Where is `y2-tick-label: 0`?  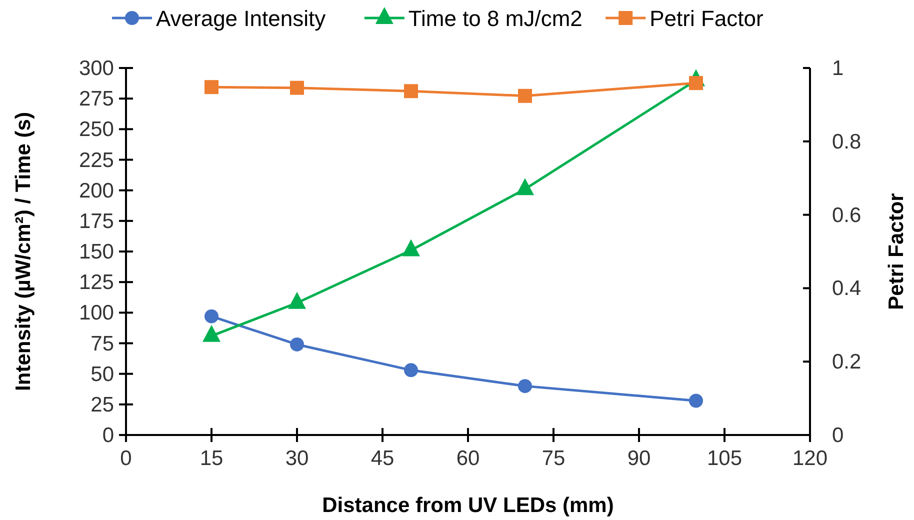
y2-tick-label: 0 is located at coordinates (838, 435).